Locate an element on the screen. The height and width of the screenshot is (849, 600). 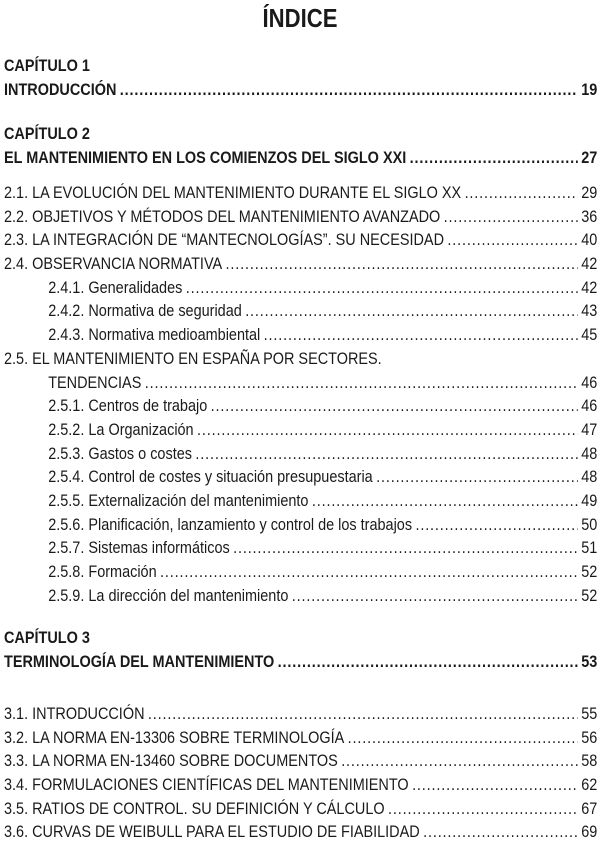
entry-title: 2.4. OBSERVANCIA NORMATIVA is located at coordinates (113, 264).